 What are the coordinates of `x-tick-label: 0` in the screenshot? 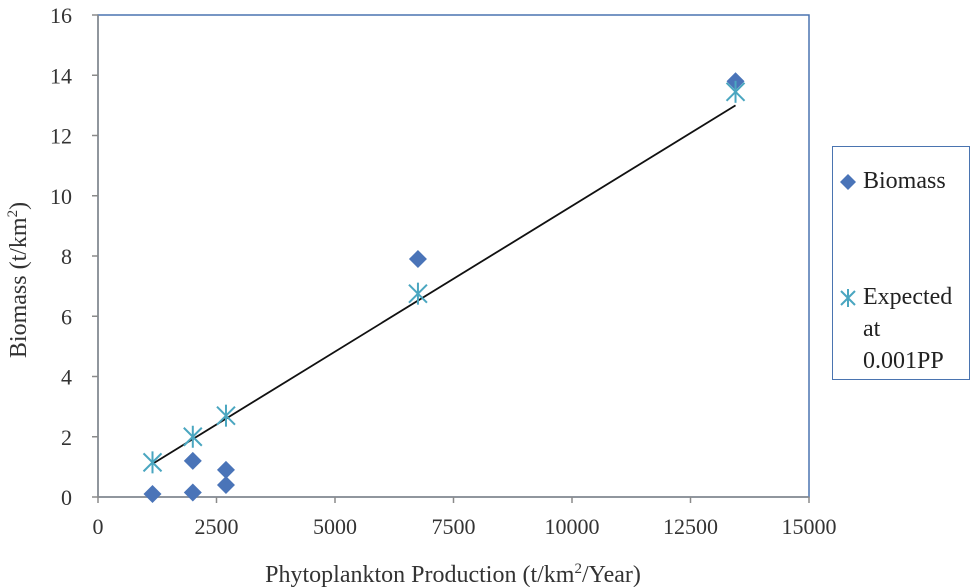 It's located at (98, 526).